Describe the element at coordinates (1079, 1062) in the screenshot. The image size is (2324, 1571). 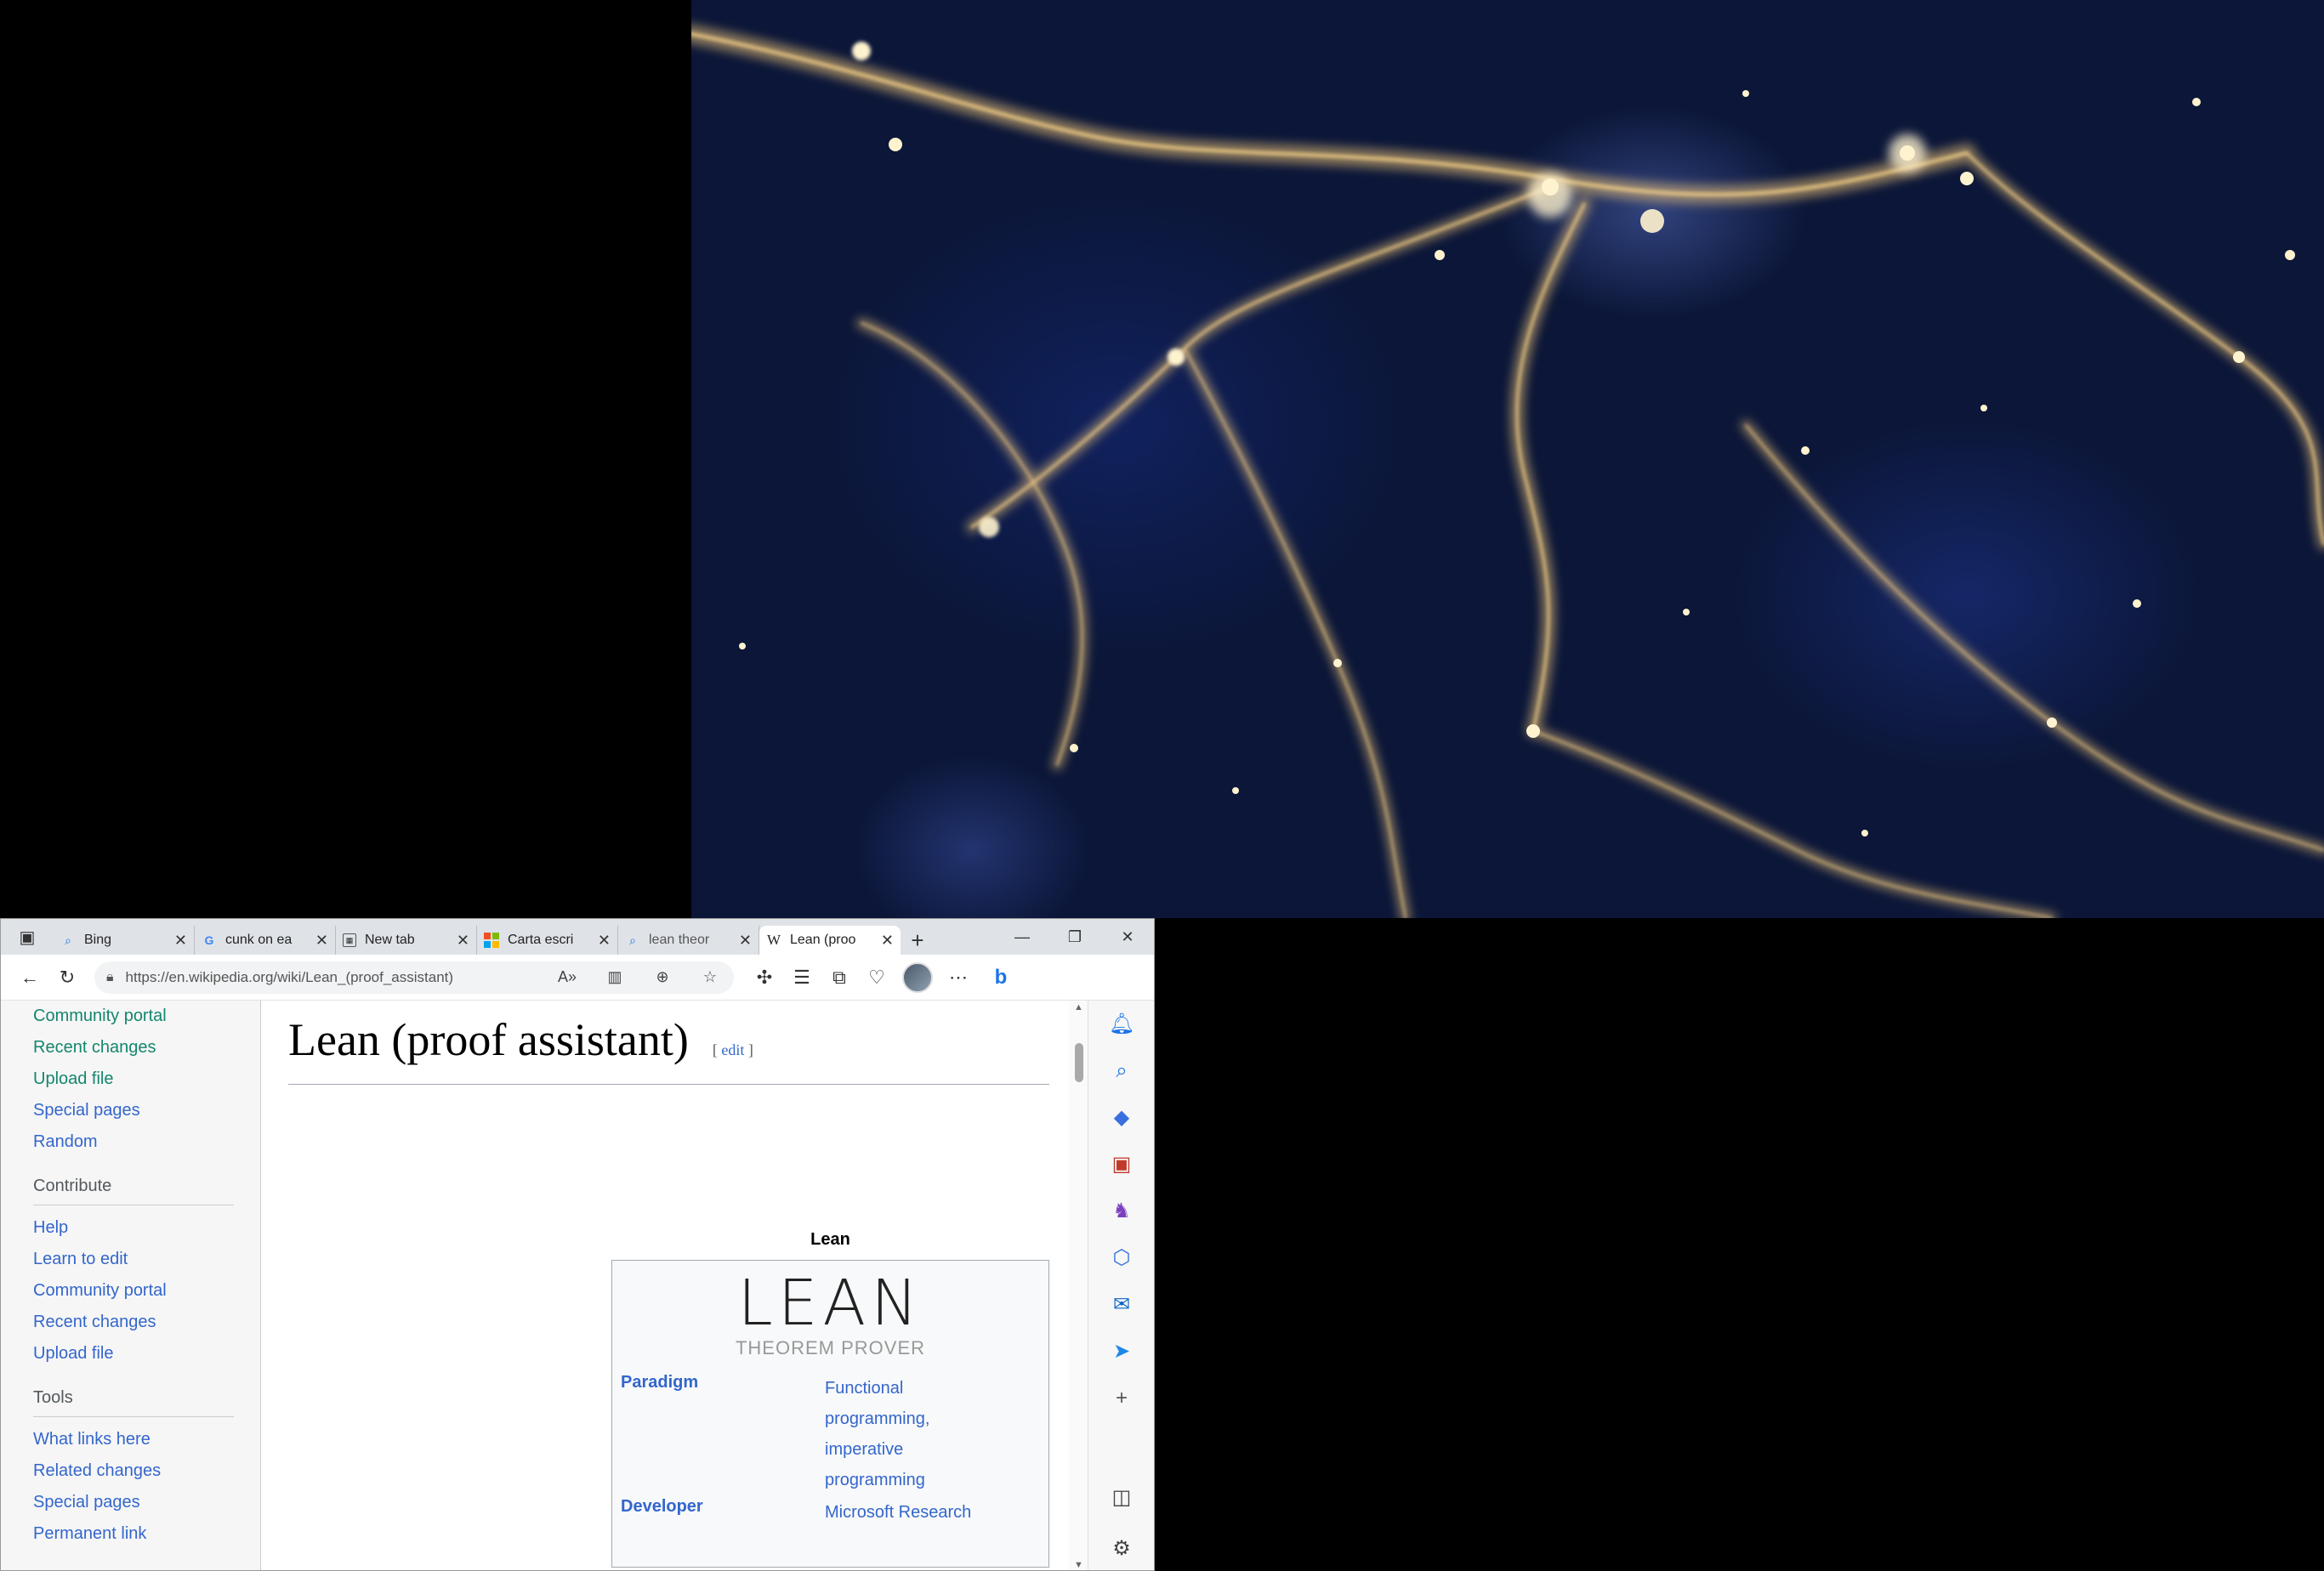
I see `scroll-thumb` at that location.